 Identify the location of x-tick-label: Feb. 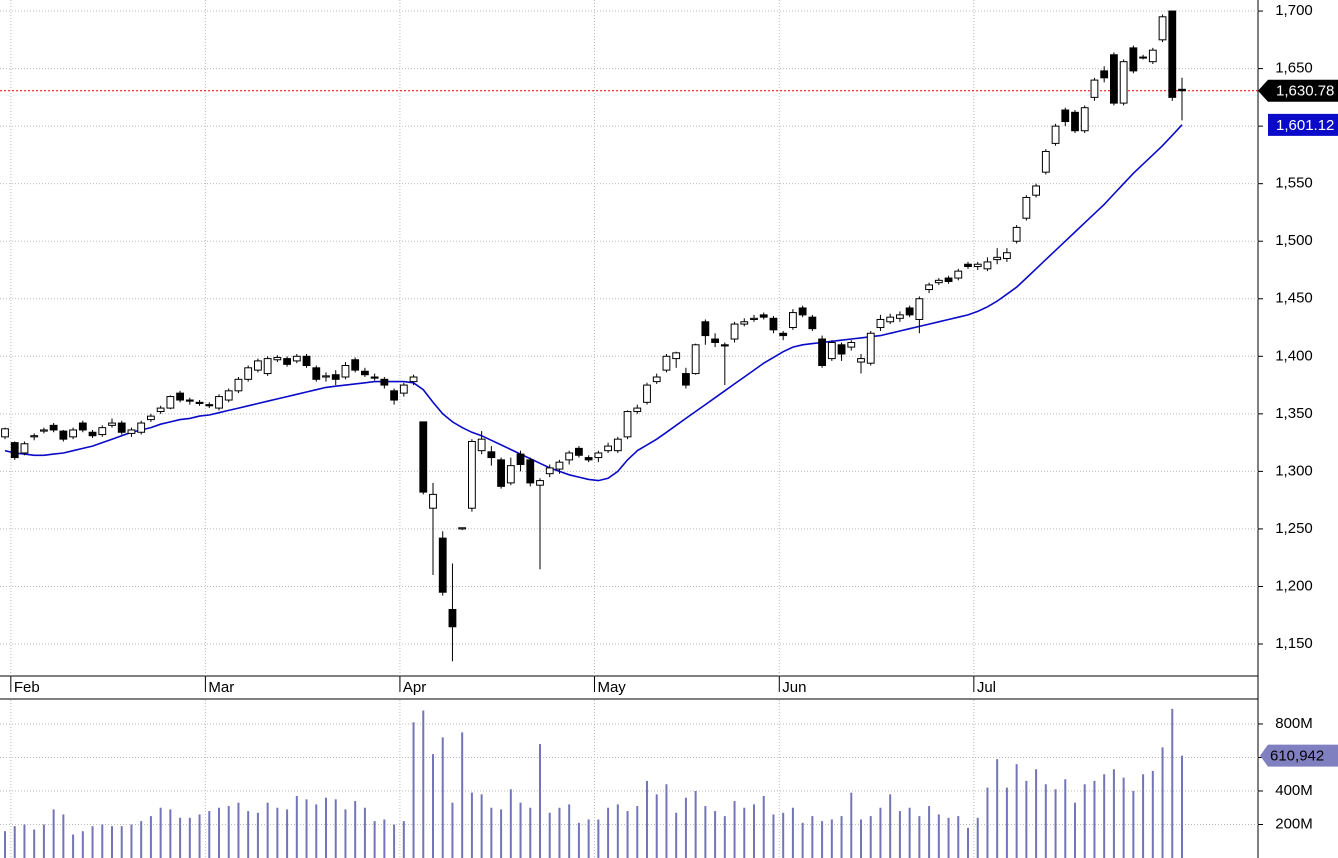
(27, 687).